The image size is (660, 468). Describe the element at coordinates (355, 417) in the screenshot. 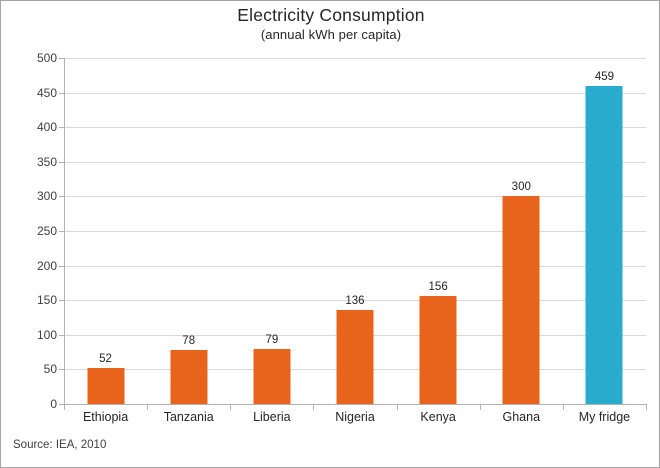

I see `x-axis-tick-label: Nigeria` at that location.